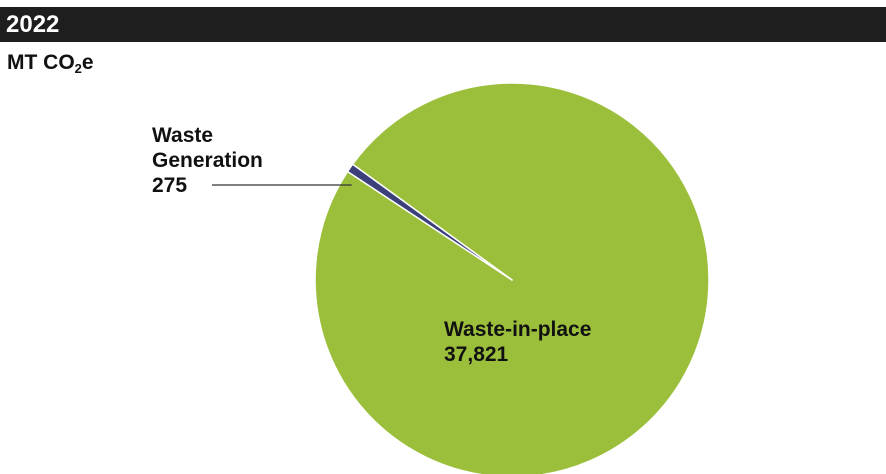 The image size is (886, 474). Describe the element at coordinates (169, 185) in the screenshot. I see `data-label-value-waste-generation: 275` at that location.